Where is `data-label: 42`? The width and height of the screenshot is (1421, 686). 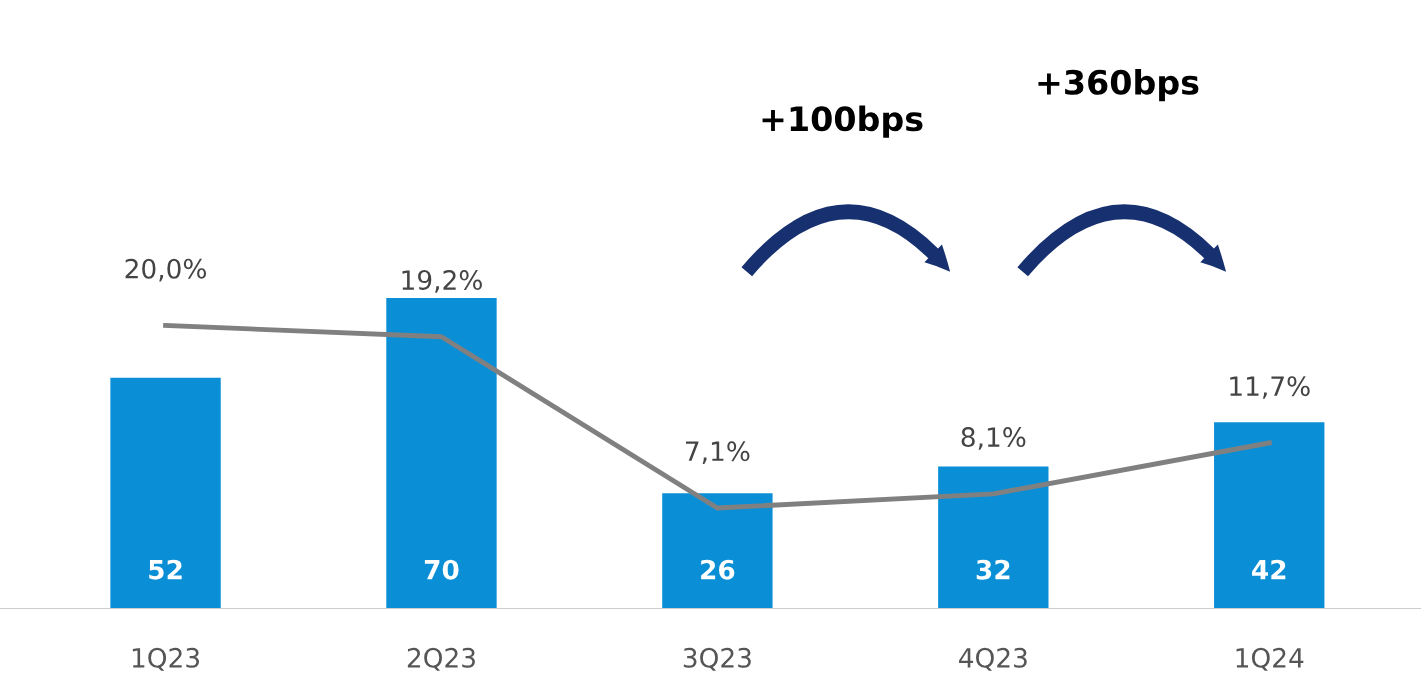 data-label: 42 is located at coordinates (1269, 569).